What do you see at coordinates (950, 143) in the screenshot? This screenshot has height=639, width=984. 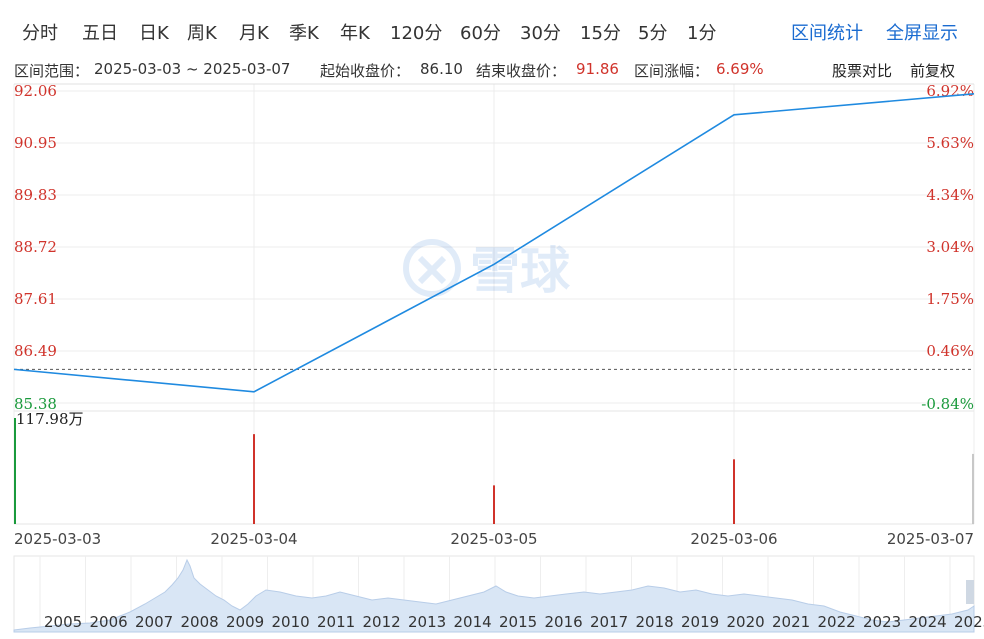 I see `y-tick-percent: 5.63%` at bounding box center [950, 143].